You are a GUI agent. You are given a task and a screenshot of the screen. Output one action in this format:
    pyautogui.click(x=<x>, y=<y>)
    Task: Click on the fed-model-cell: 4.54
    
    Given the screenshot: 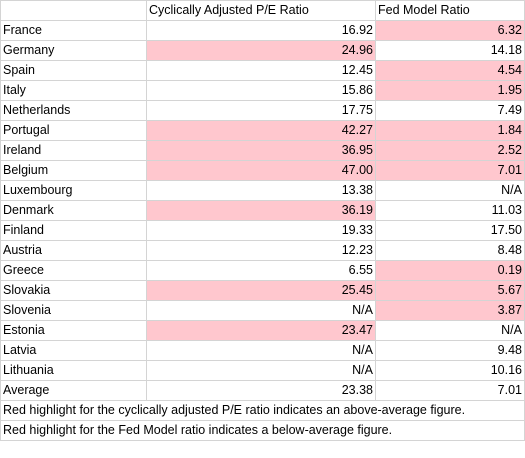 What is the action you would take?
    pyautogui.click(x=450, y=70)
    